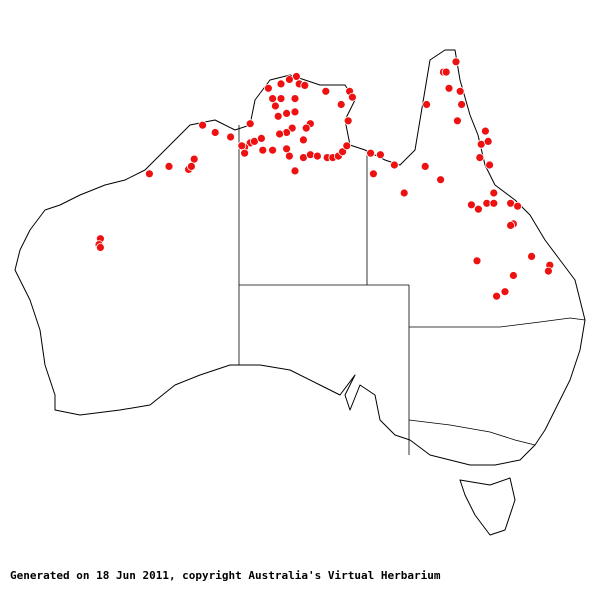 This screenshot has height=600, width=600. I want to click on border-nsw-vic, so click(472, 432).